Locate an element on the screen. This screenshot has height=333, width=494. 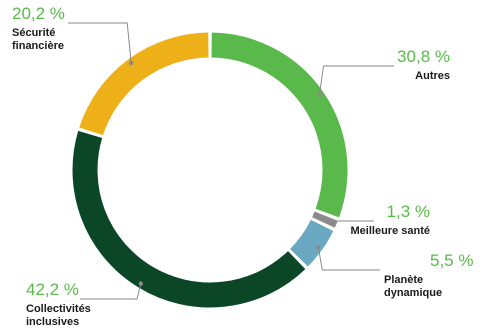
slice-meilleure-sante is located at coordinates (325, 219).